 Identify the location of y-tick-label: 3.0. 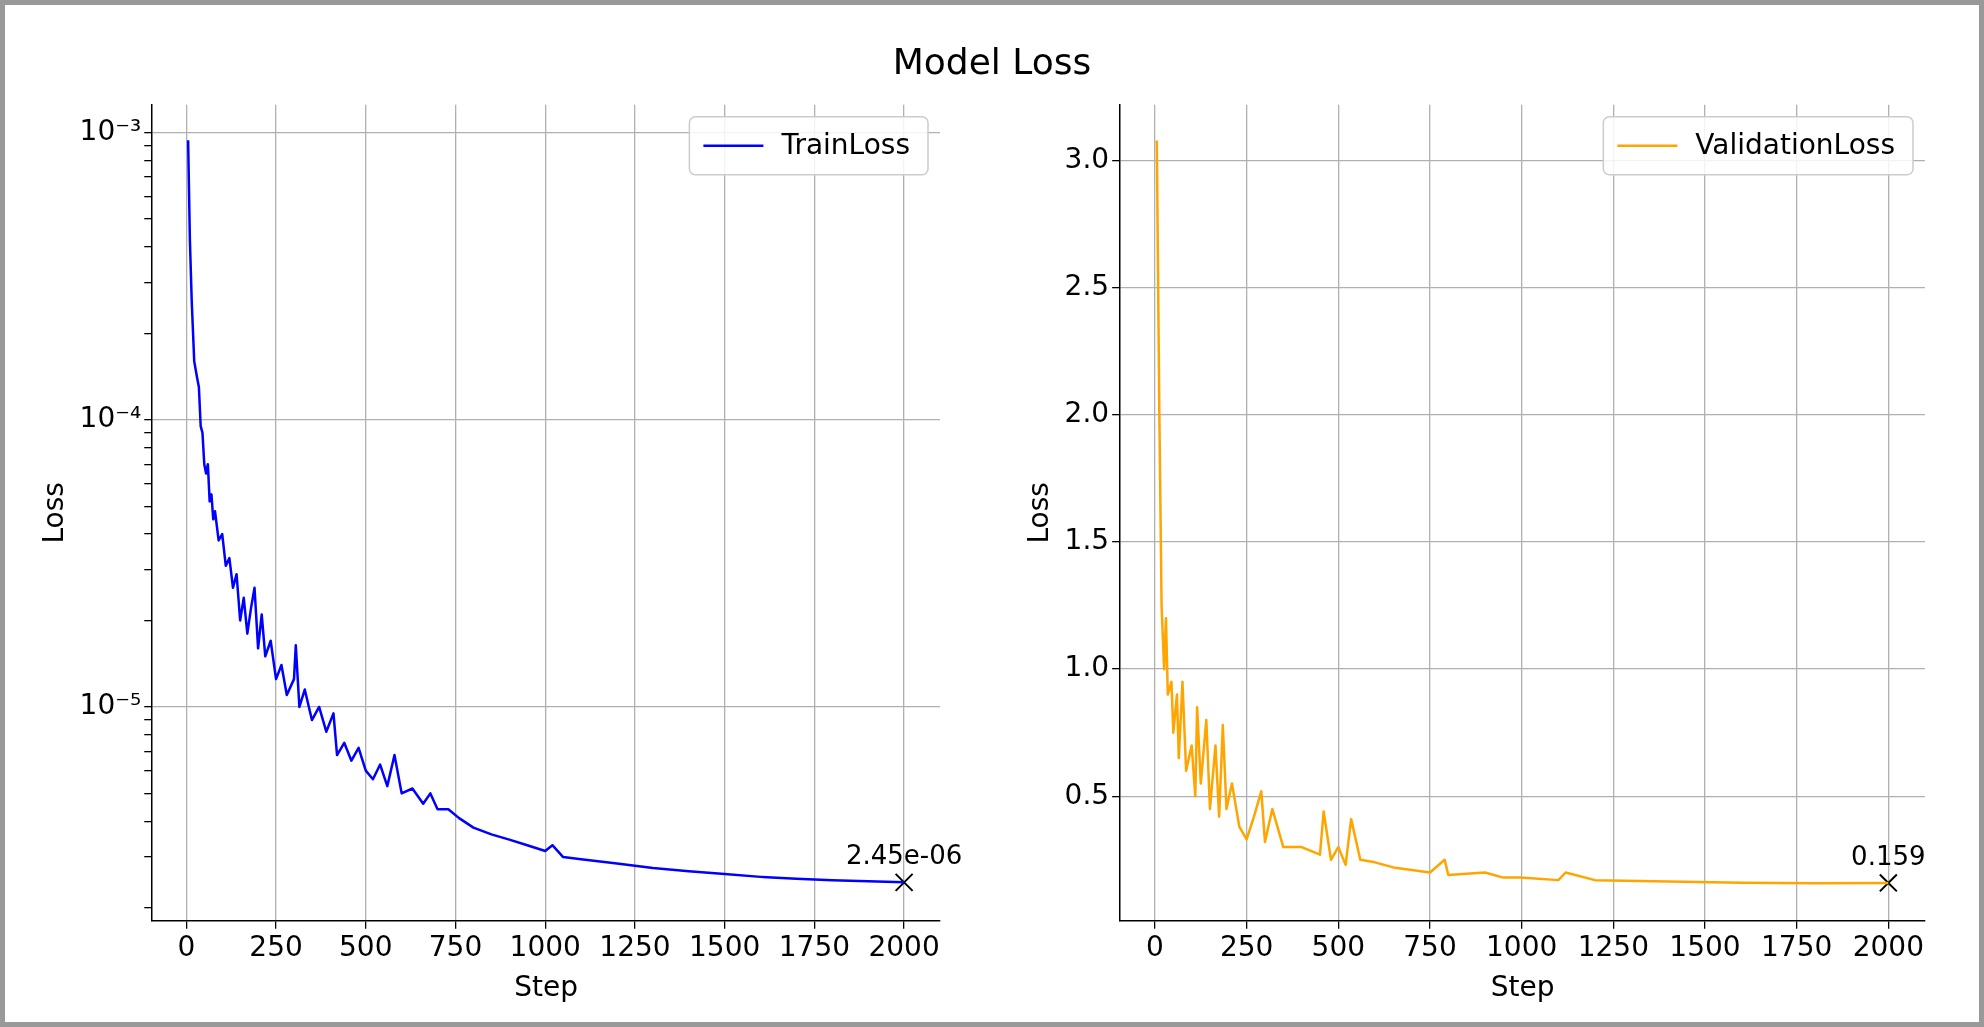
(1087, 159).